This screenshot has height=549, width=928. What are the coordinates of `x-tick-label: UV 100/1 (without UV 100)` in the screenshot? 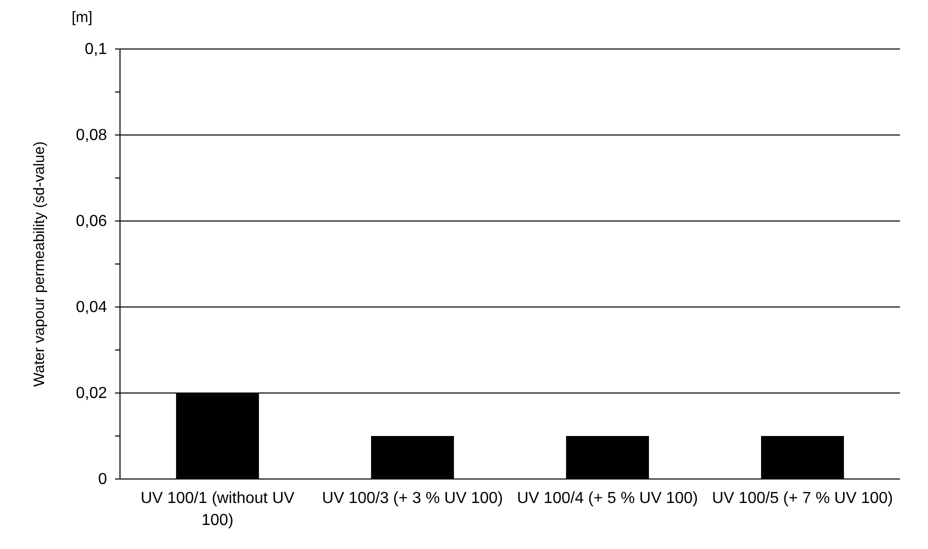 It's located at (217, 509).